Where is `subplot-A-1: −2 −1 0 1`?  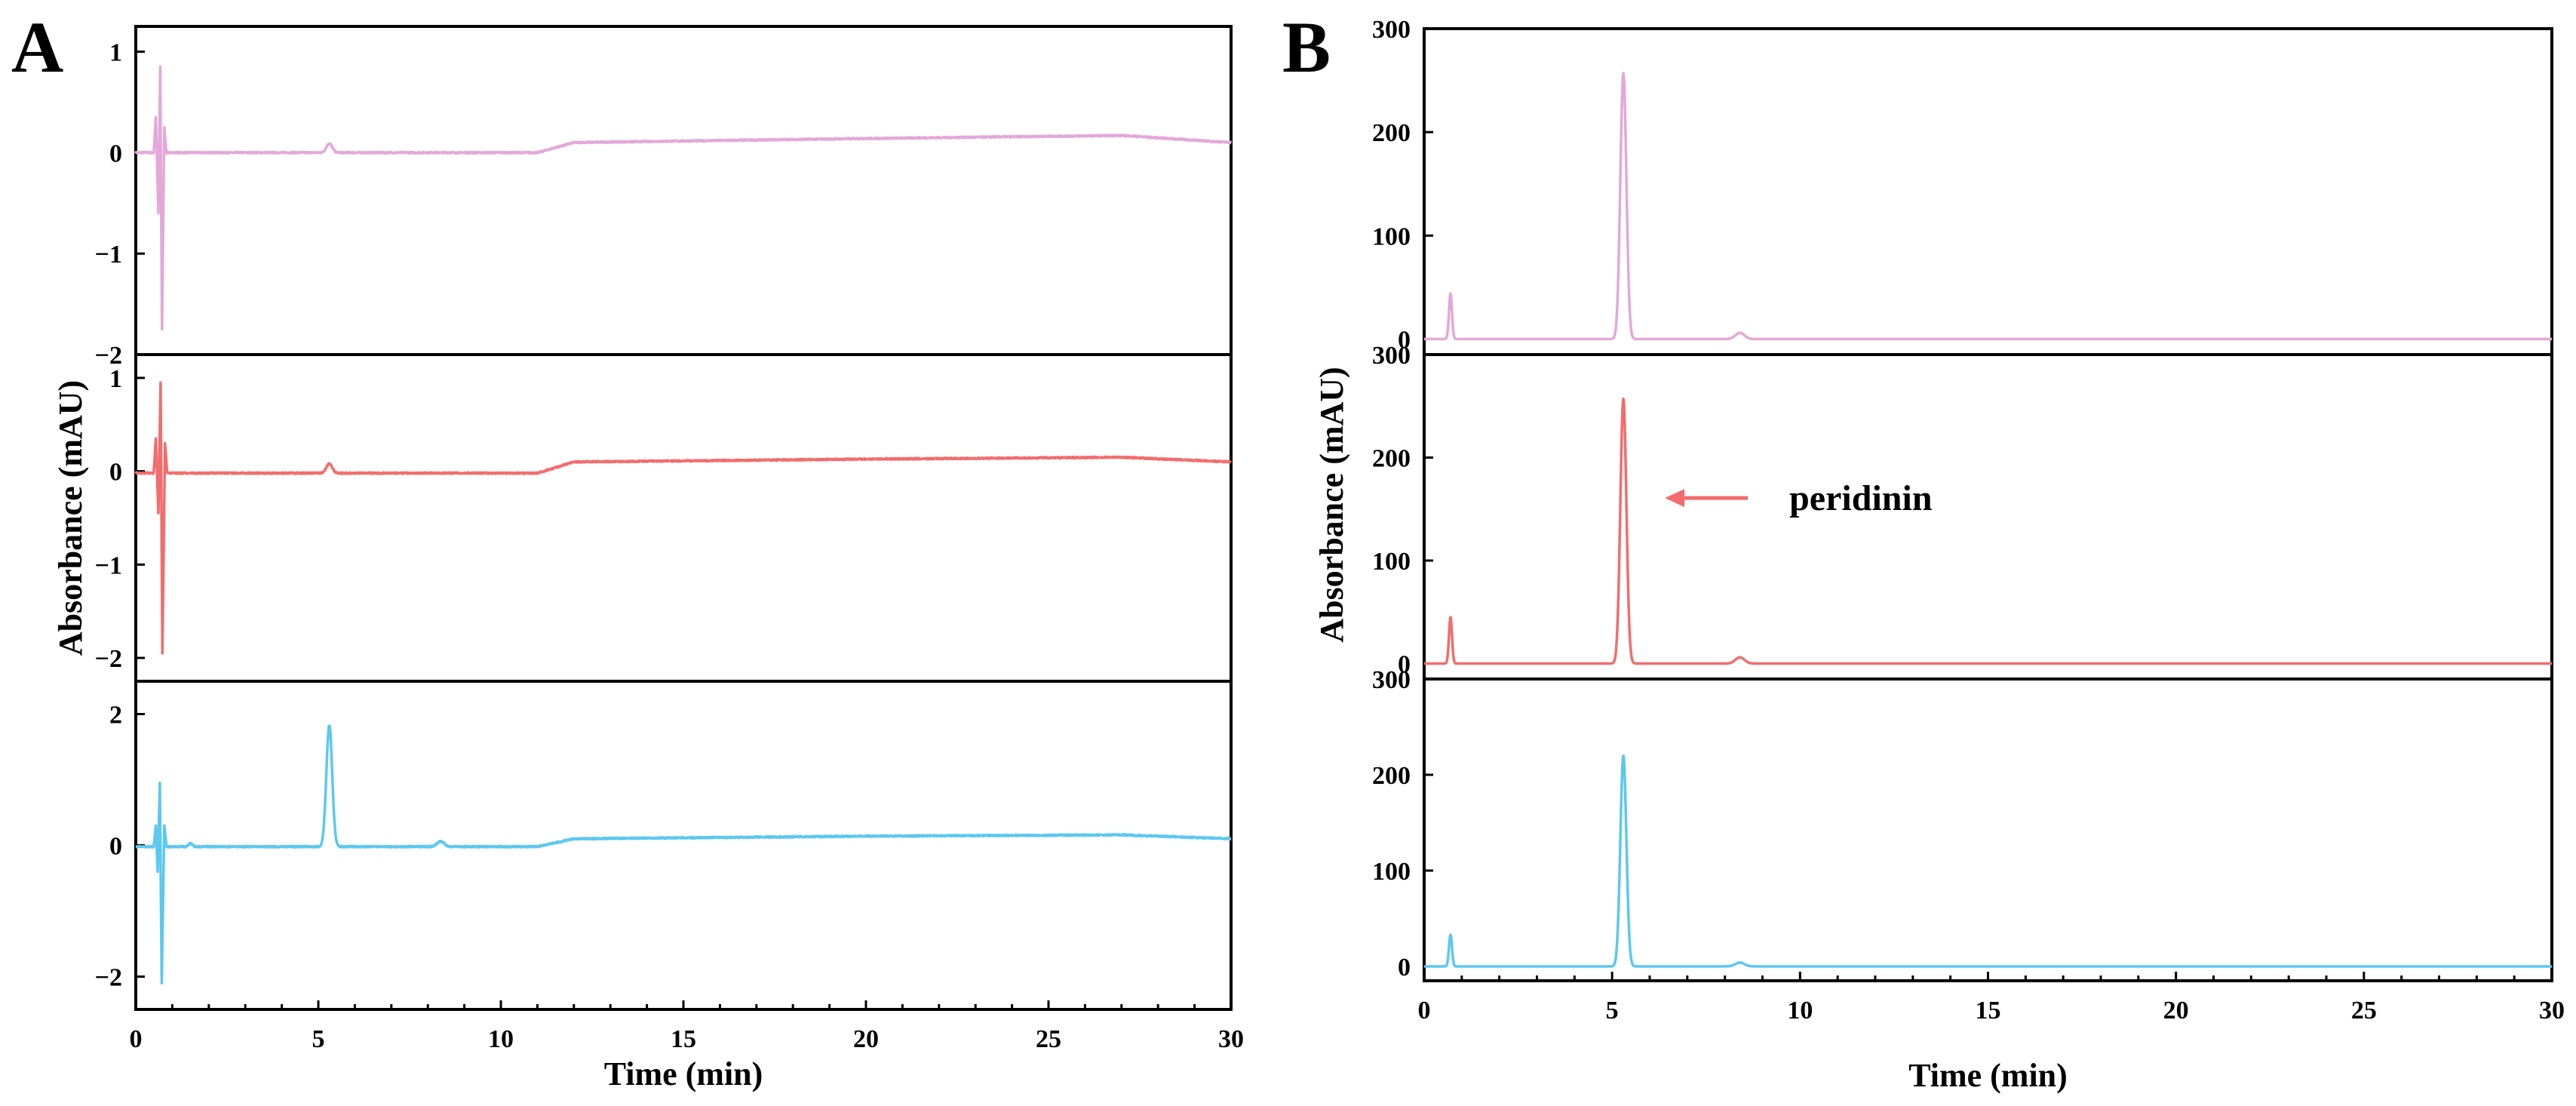 subplot-A-1: −2 −1 0 1 is located at coordinates (664, 197).